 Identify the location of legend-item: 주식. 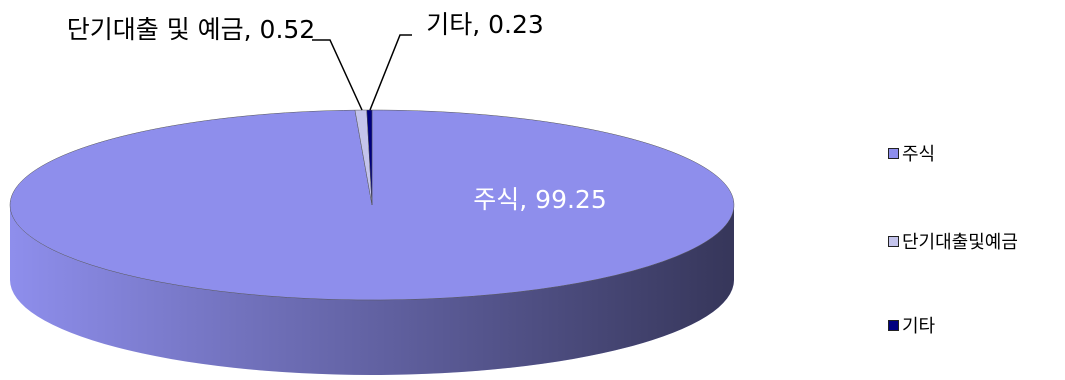
(911, 153).